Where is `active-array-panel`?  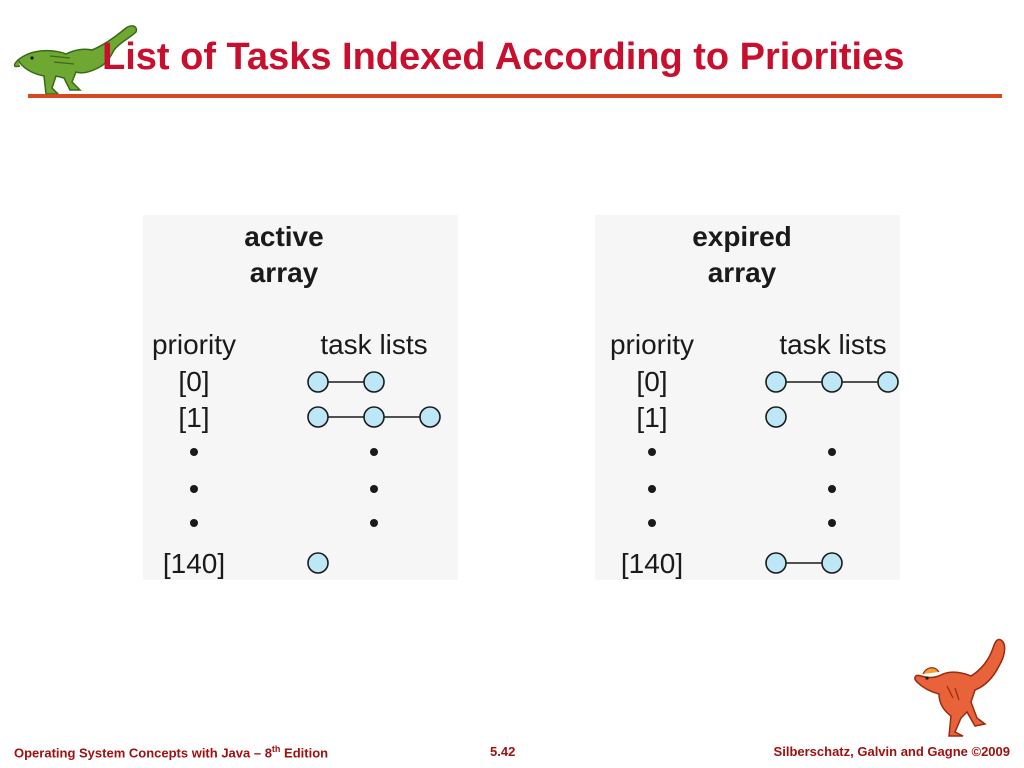
active-array-panel is located at coordinates (300, 397).